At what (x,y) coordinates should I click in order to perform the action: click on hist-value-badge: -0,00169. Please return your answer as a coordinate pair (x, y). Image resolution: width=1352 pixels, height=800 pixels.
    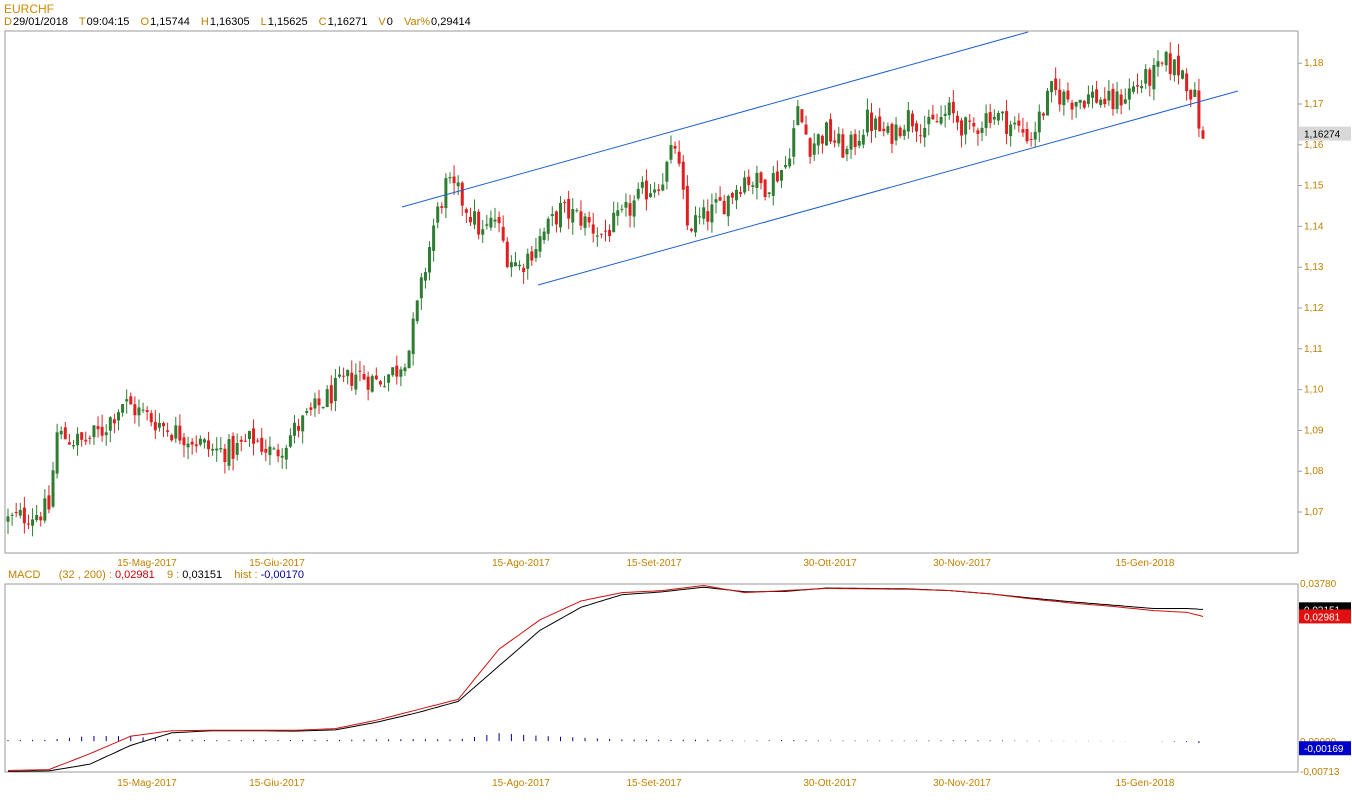
    Looking at the image, I should click on (1324, 749).